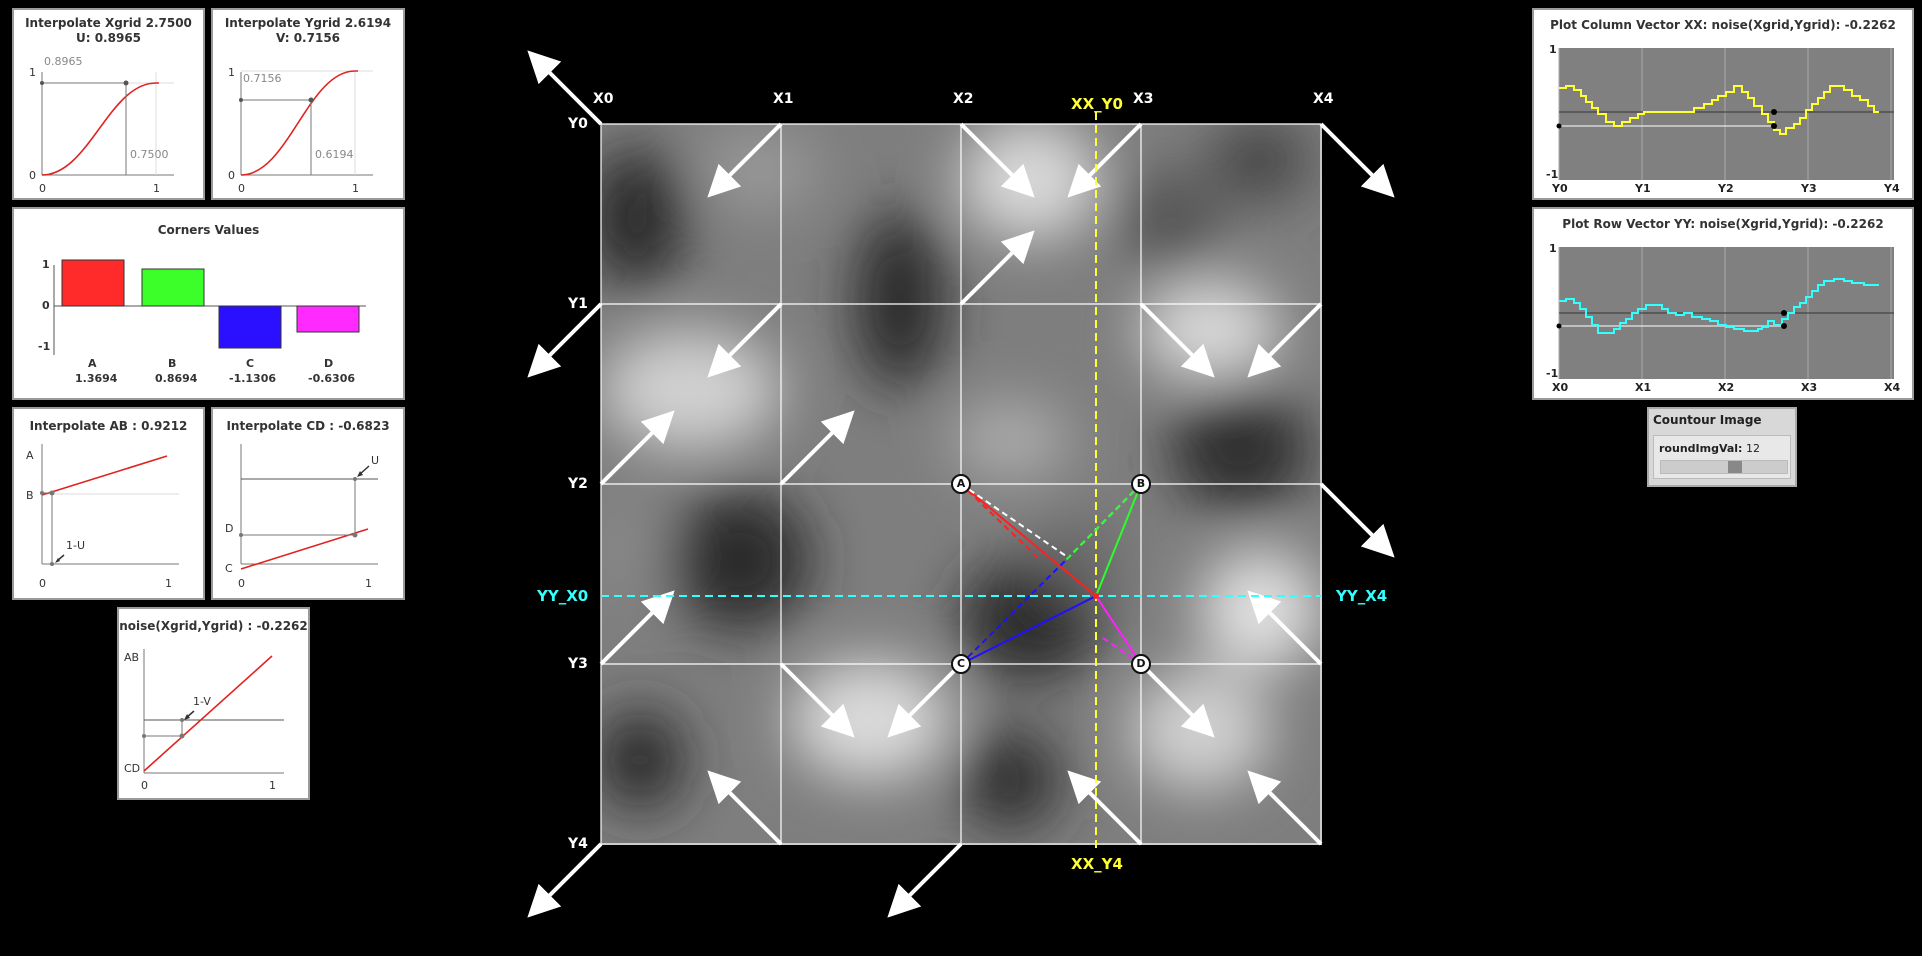 The height and width of the screenshot is (956, 1922). I want to click on corner-b-label: B, so click(1141, 483).